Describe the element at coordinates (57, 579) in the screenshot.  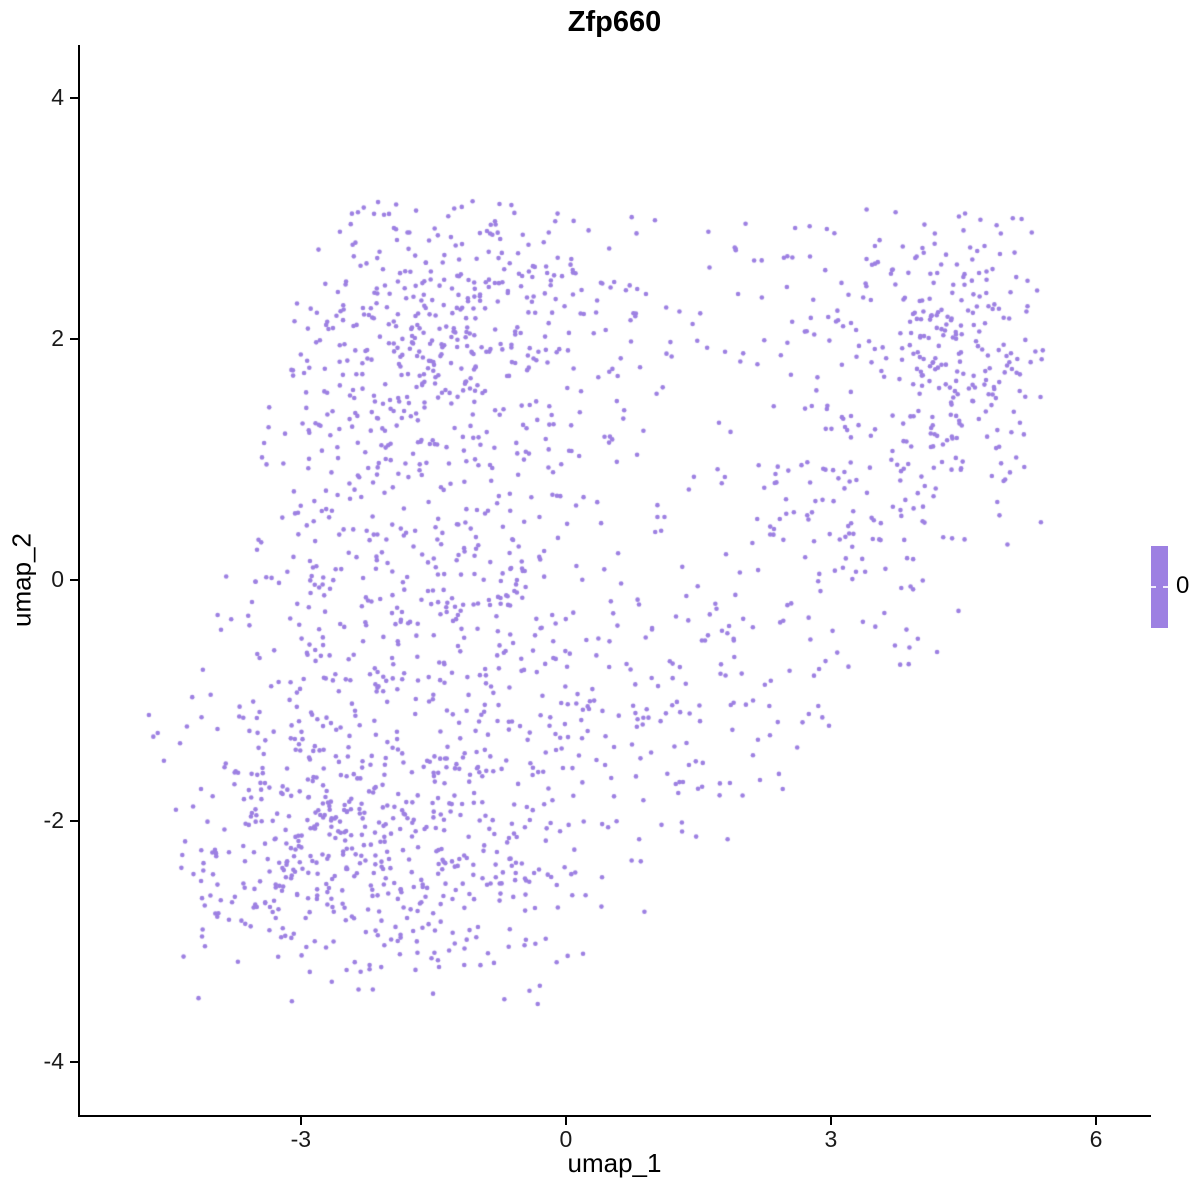
I see `y-tick-label: 0` at that location.